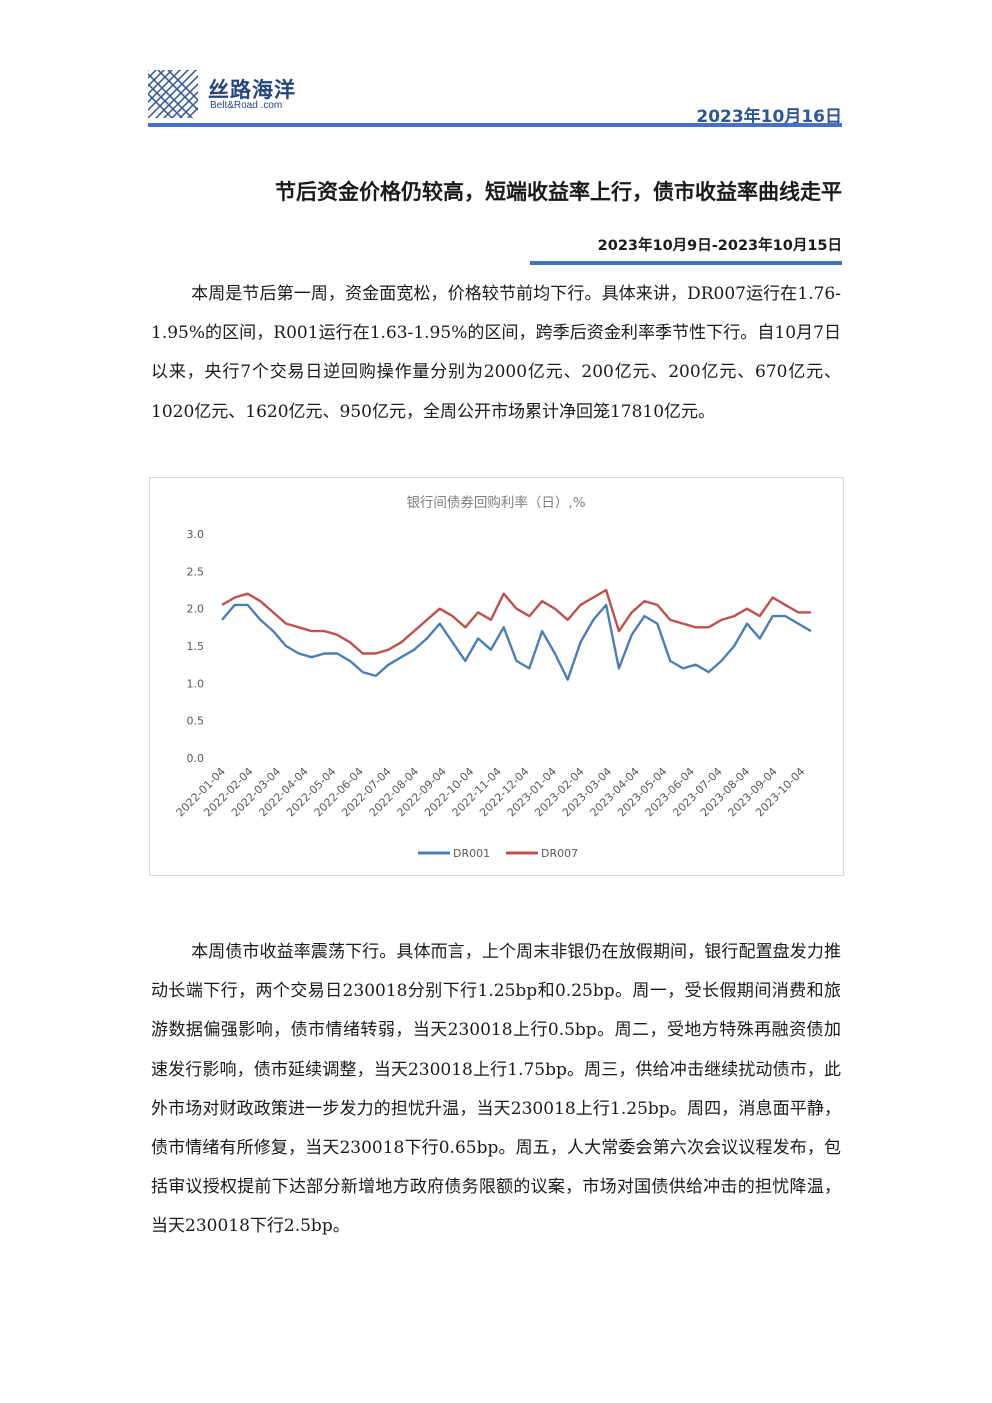 This screenshot has width=992, height=1403. Describe the element at coordinates (719, 246) in the screenshot. I see `date-range: 2023年10月9日-2023年10月15日` at that location.